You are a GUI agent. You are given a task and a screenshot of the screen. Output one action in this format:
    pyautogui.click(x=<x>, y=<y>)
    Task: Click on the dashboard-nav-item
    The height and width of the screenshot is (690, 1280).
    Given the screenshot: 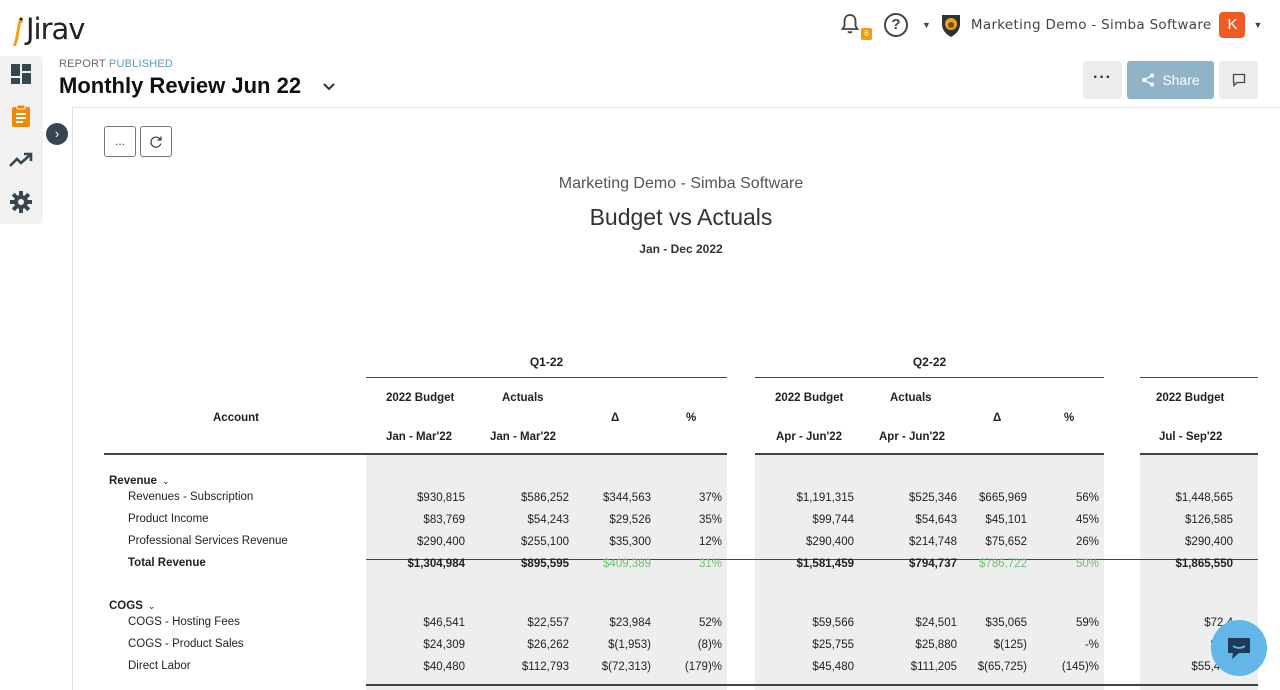 What is the action you would take?
    pyautogui.click(x=21, y=74)
    